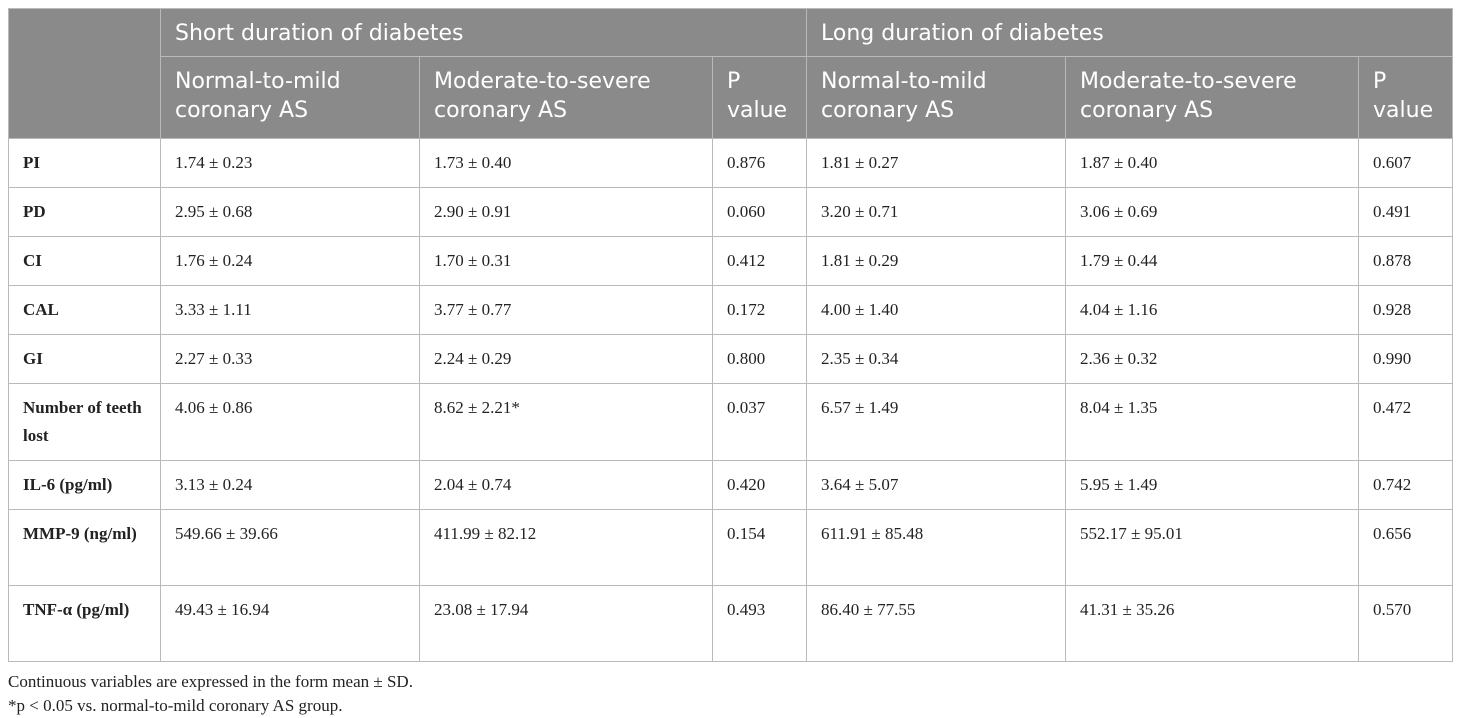 Image resolution: width=1460 pixels, height=718 pixels. What do you see at coordinates (1212, 261) in the screenshot?
I see `table-cell: 1.79 ± 0.44` at bounding box center [1212, 261].